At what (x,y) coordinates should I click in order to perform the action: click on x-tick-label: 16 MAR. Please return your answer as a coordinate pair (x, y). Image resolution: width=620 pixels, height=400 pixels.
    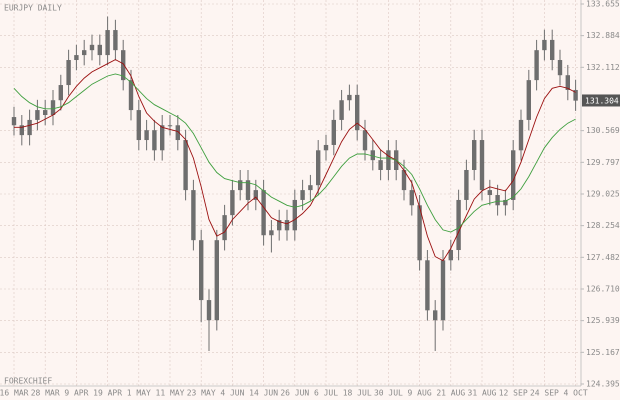
    Looking at the image, I should click on (14, 393).